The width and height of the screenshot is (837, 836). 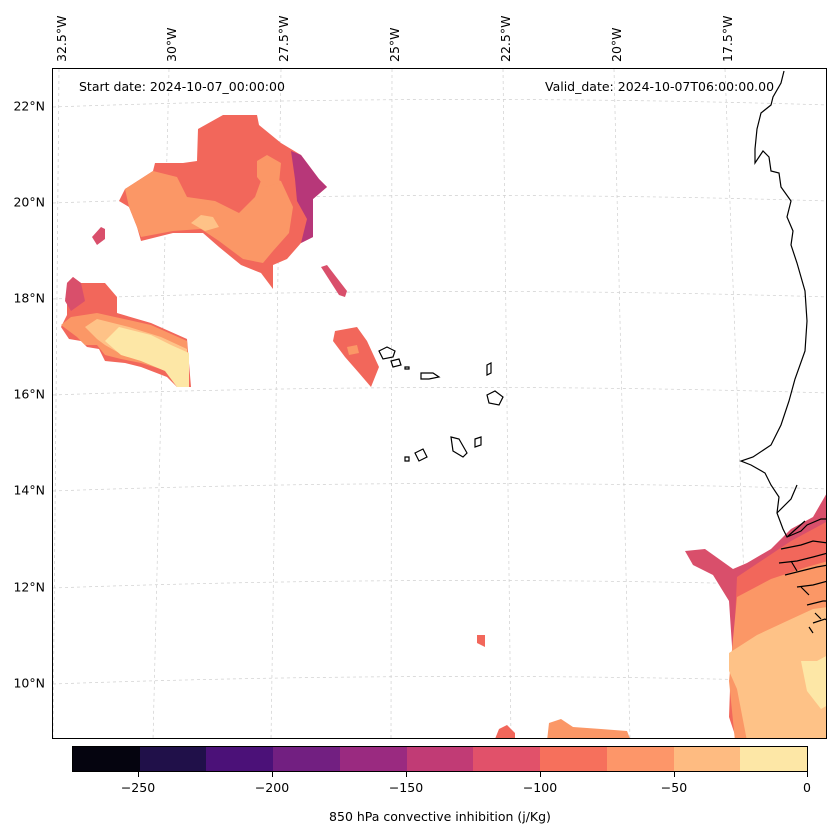 What do you see at coordinates (540, 787) in the screenshot?
I see `colorbar-tick-label: −100` at bounding box center [540, 787].